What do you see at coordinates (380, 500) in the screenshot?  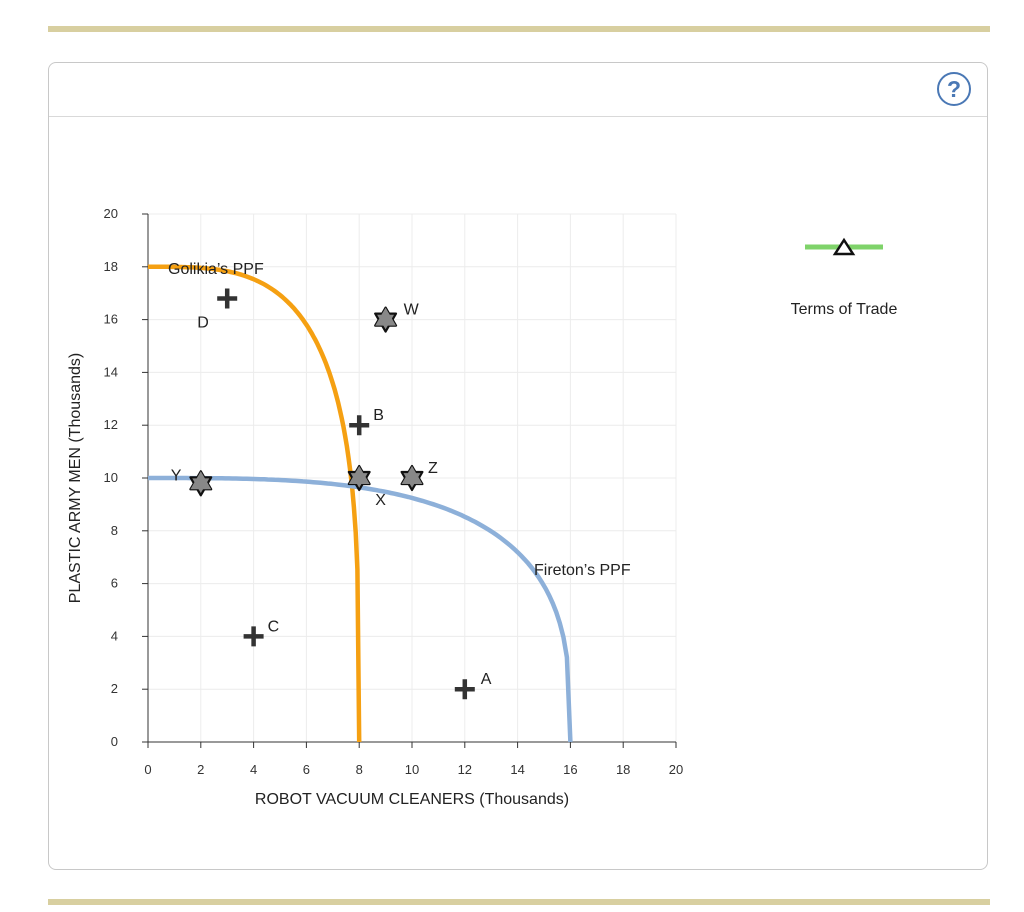 I see `point-label-x: X` at bounding box center [380, 500].